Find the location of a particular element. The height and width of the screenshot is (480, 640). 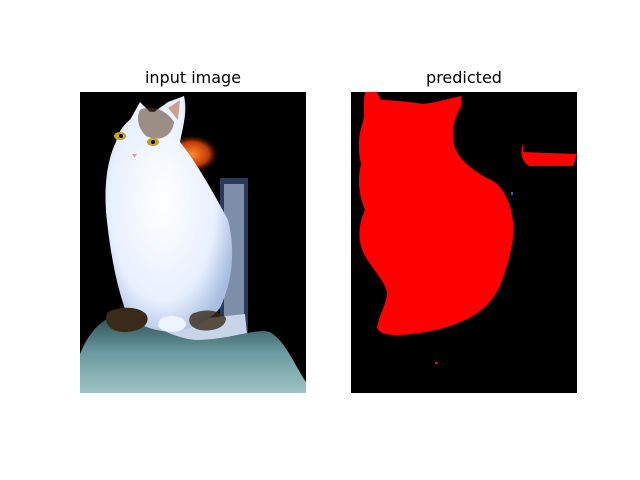

cat-right-paw-shadow is located at coordinates (207, 320).